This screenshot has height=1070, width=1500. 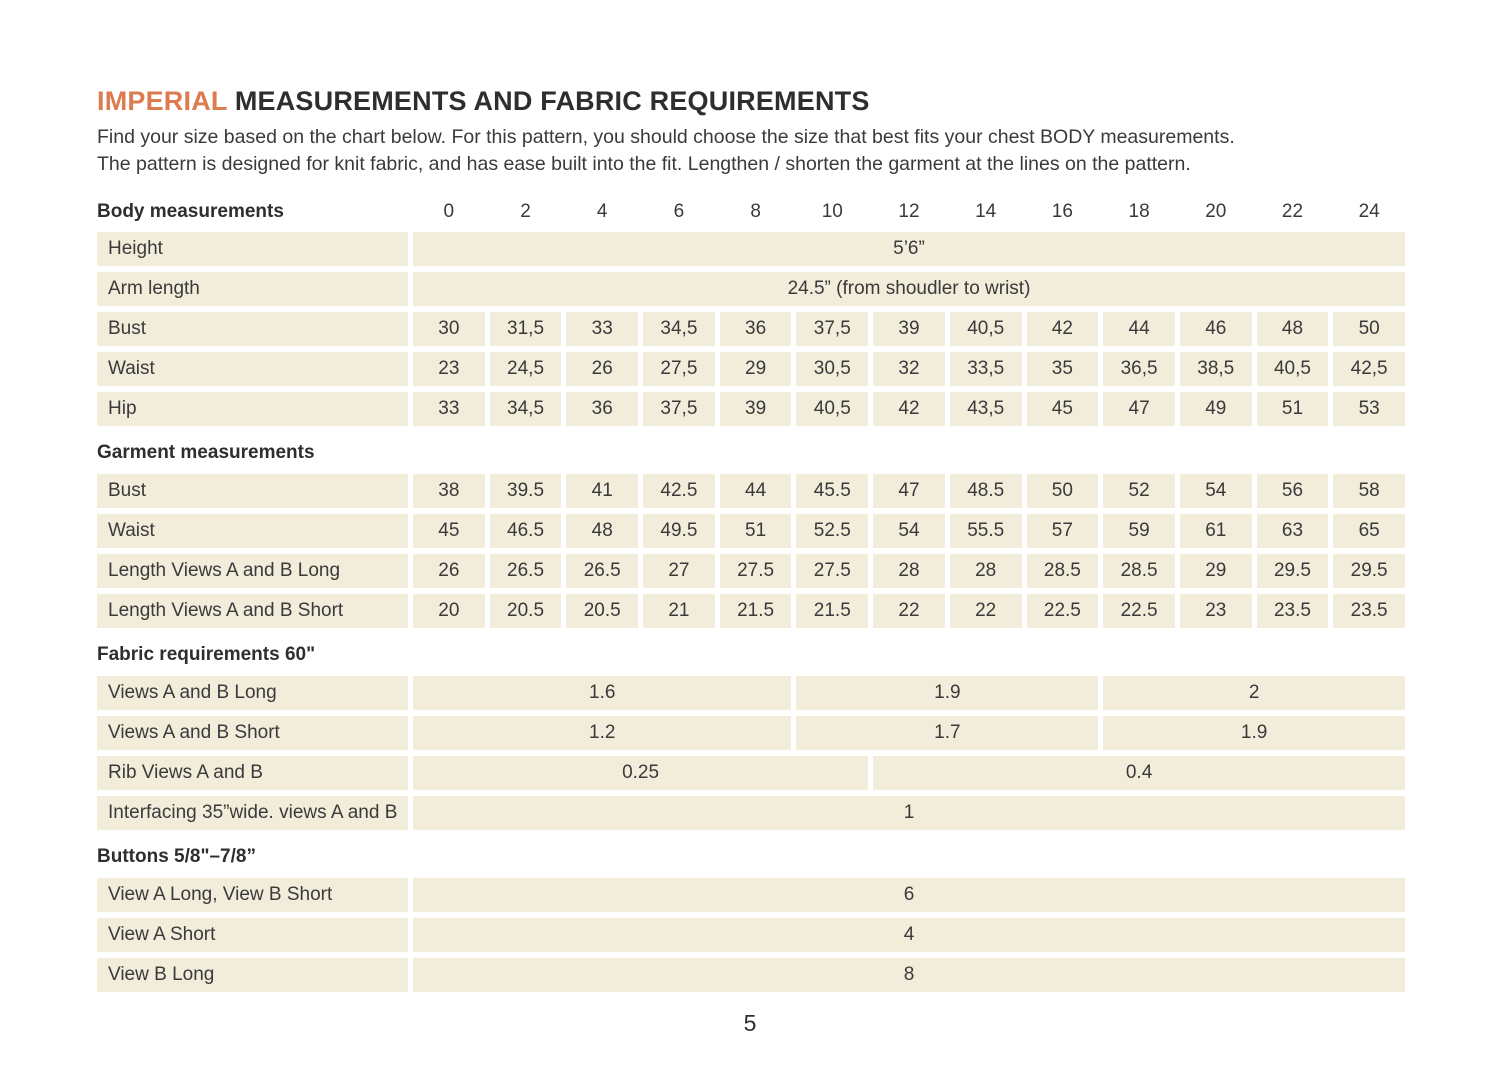 What do you see at coordinates (1215, 369) in the screenshot?
I see `value-cell: 38,5` at bounding box center [1215, 369].